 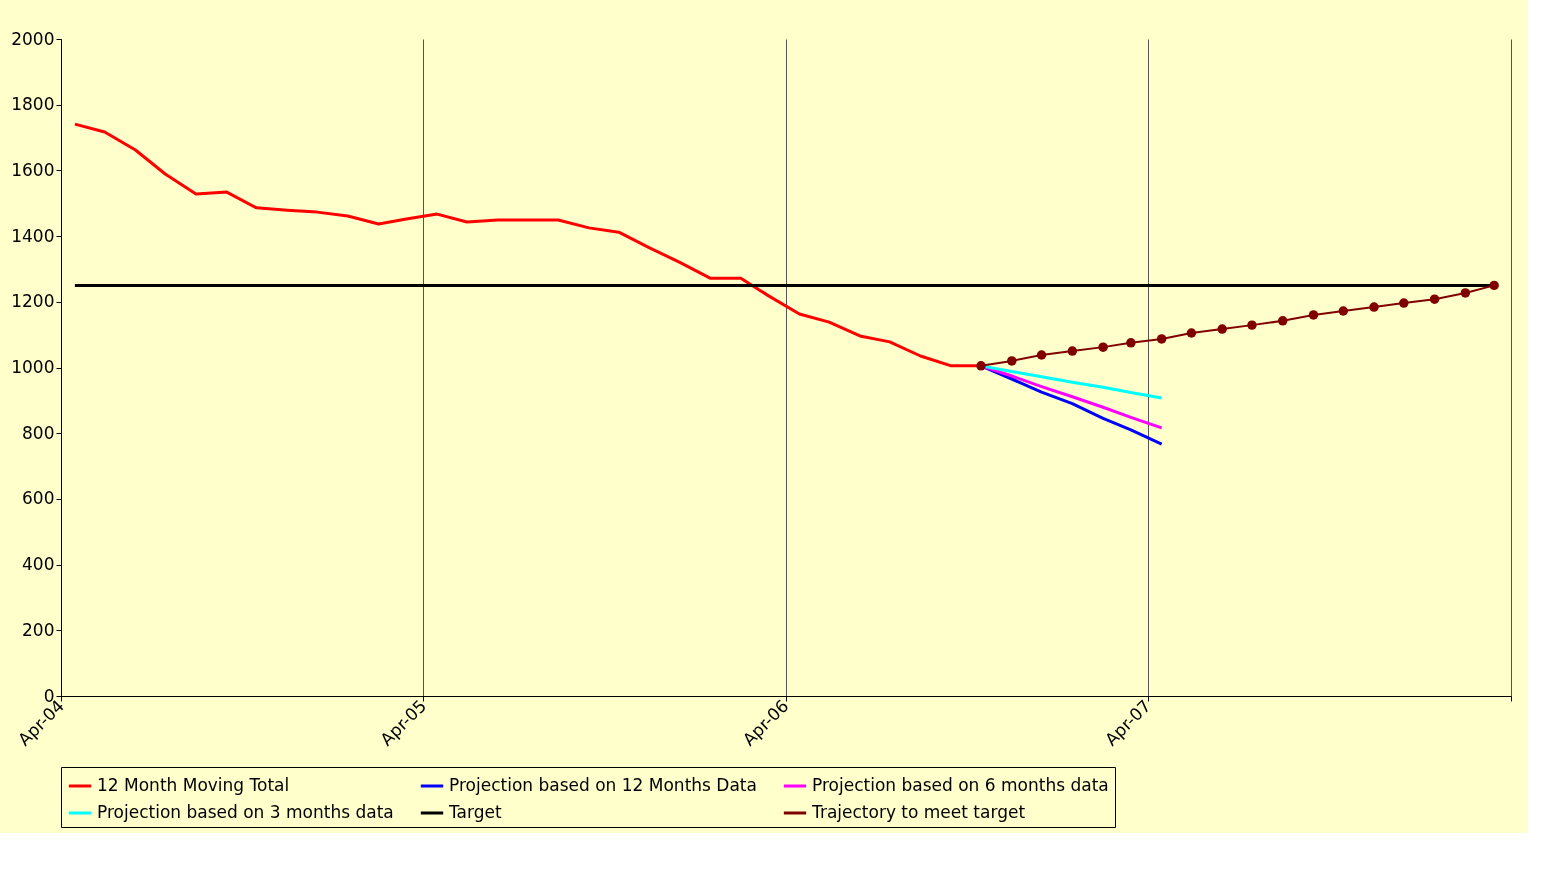 I want to click on legend-label: Target, so click(x=475, y=812).